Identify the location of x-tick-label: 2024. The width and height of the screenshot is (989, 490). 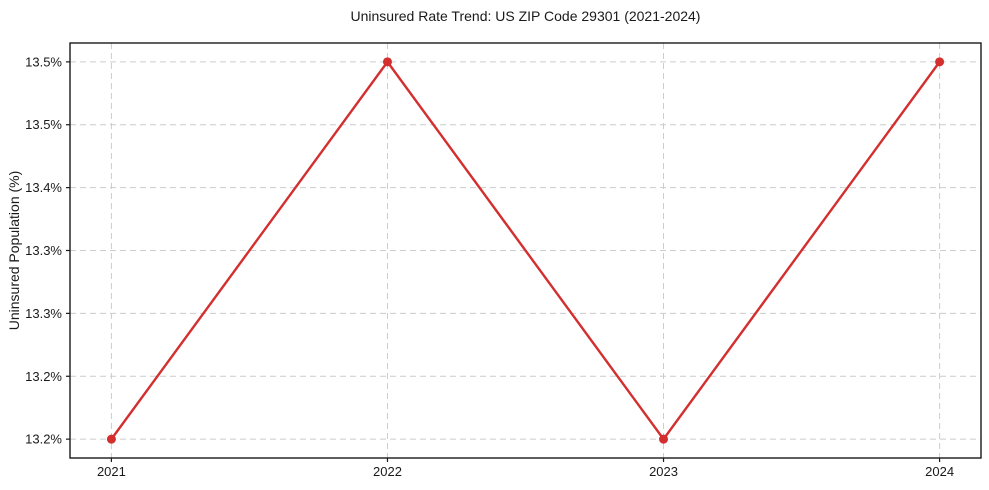
(939, 471).